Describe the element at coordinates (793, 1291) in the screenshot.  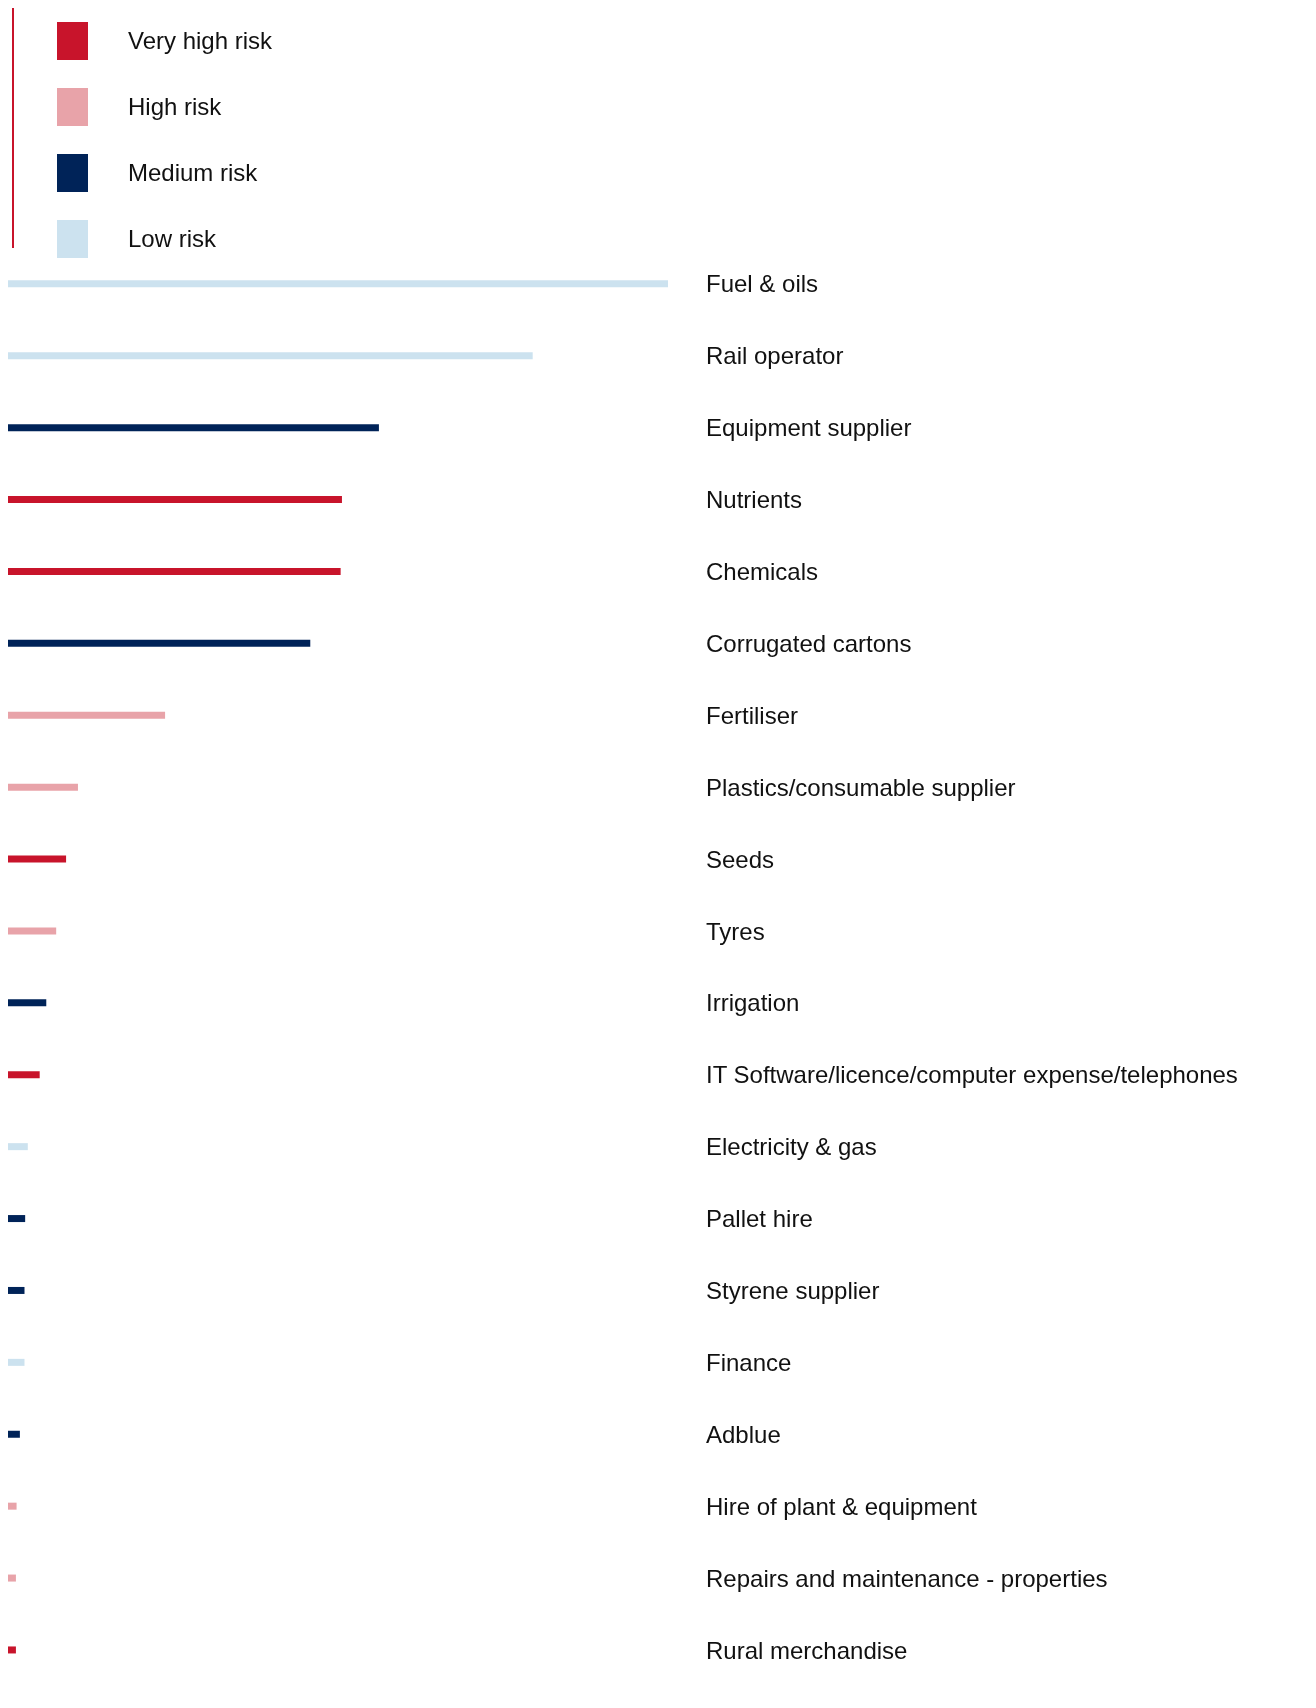
I see `y-tick-label: Styrene supplier` at that location.